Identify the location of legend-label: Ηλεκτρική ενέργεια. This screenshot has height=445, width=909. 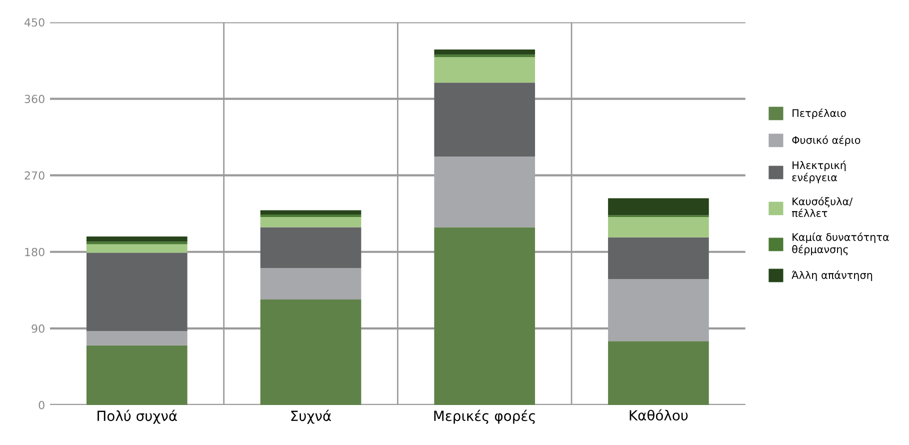
(819, 172).